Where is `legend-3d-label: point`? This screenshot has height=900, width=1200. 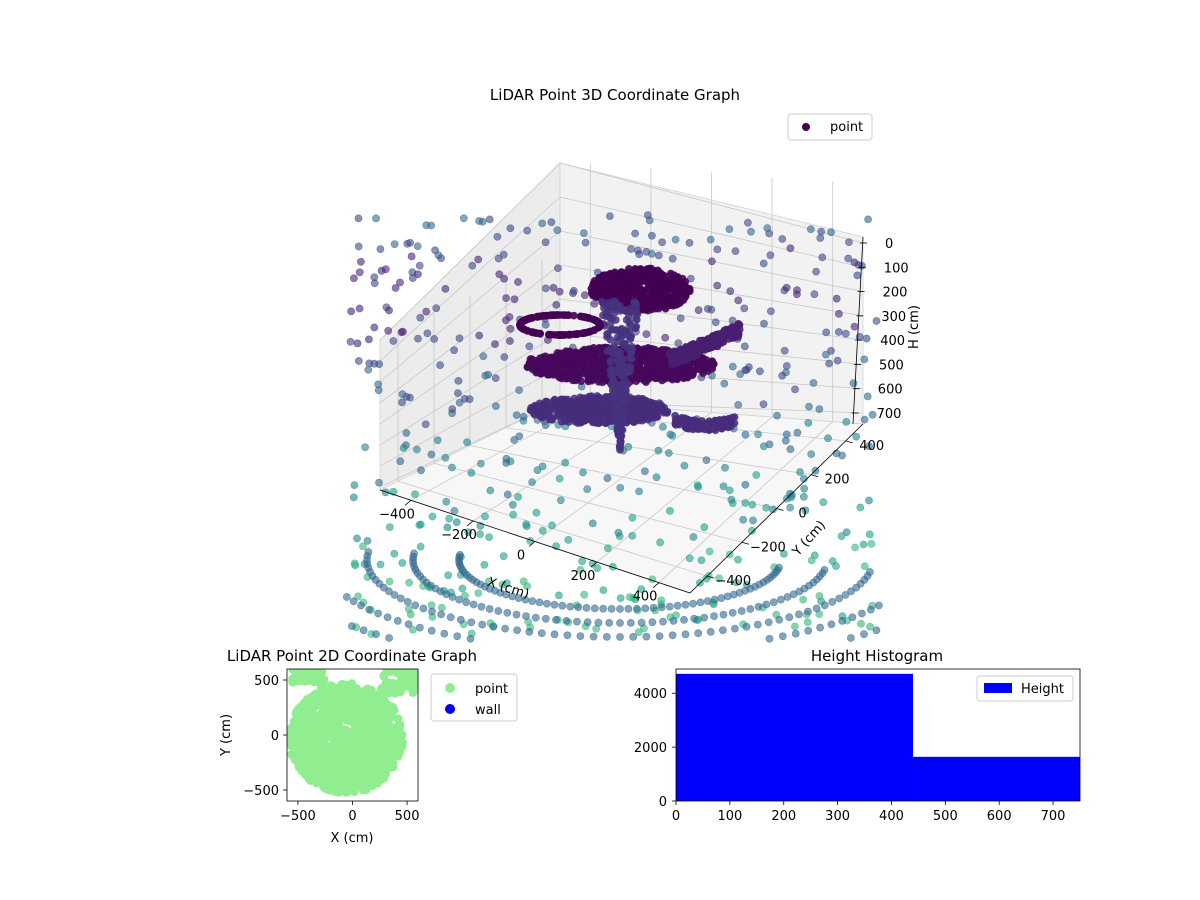 legend-3d-label: point is located at coordinates (846, 127).